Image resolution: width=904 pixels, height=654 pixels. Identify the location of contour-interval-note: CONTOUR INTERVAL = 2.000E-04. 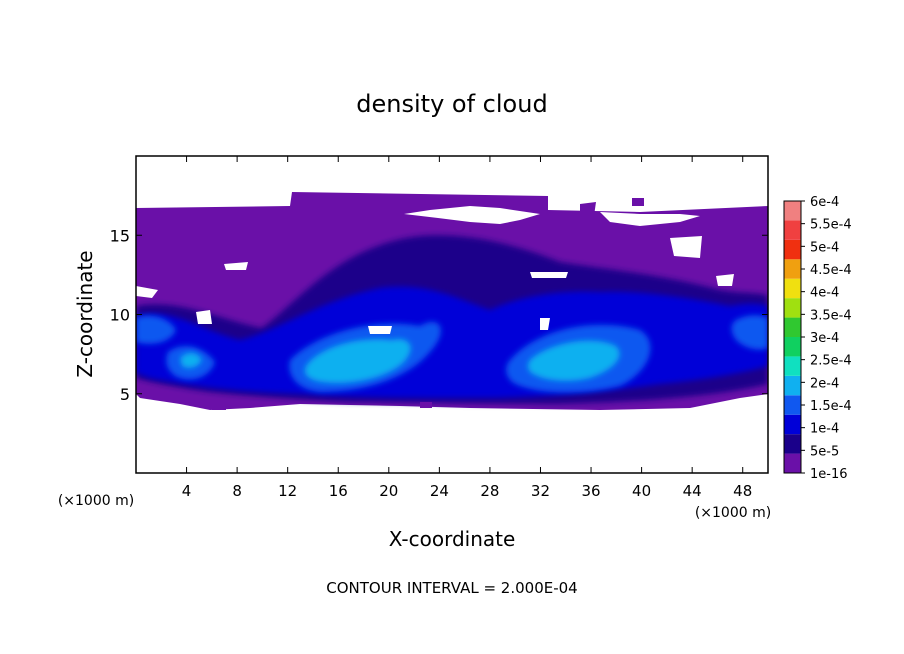
(451, 588).